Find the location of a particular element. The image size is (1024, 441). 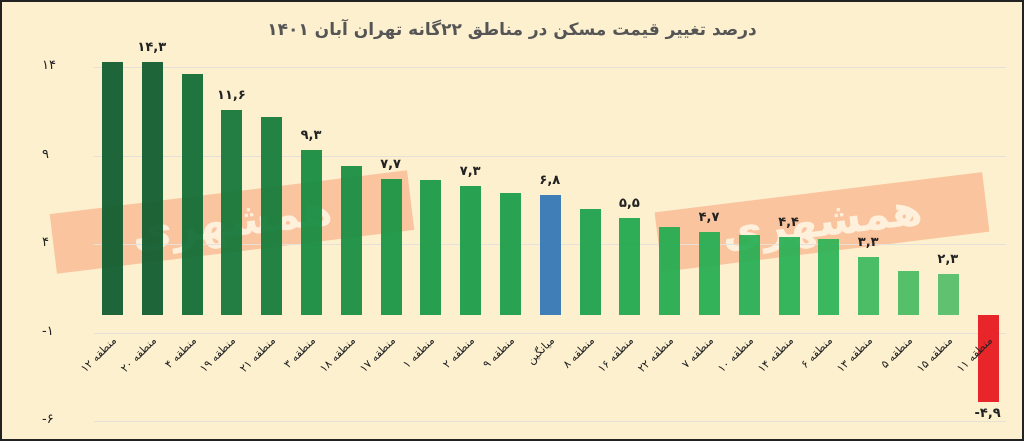

data-label: ۷,۷ is located at coordinates (390, 164).